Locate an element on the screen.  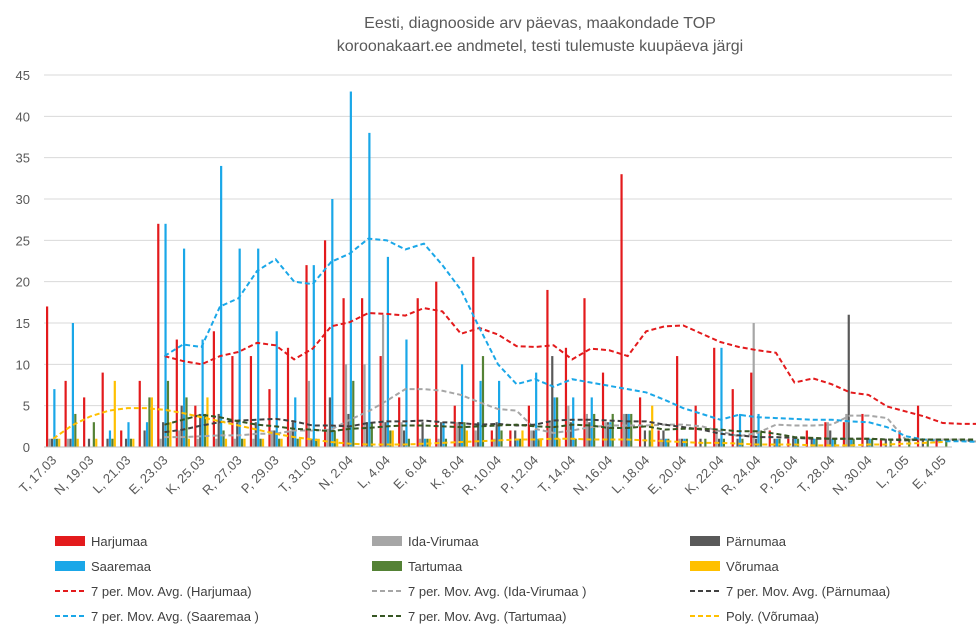
trend-line is located at coordinates (497, 427).